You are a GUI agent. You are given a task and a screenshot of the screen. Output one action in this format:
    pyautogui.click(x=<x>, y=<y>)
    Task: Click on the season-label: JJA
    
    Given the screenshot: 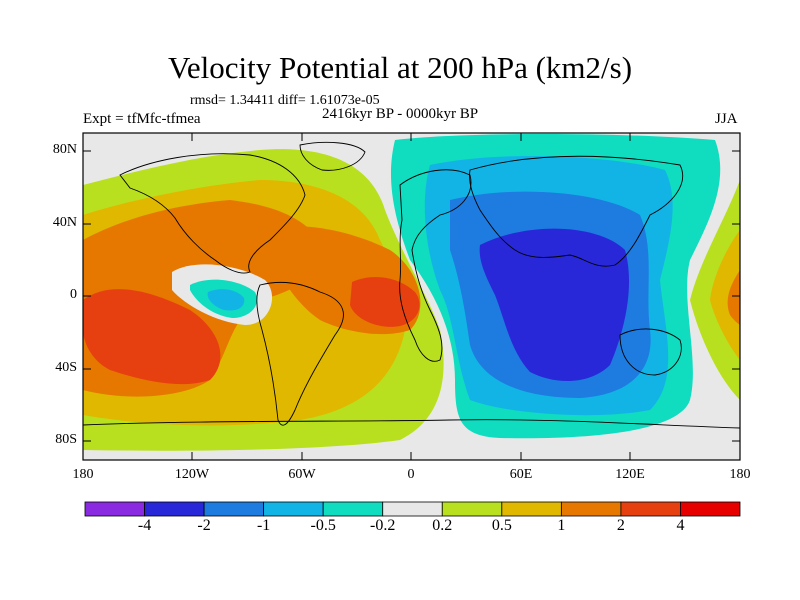 What is the action you would take?
    pyautogui.click(x=726, y=119)
    